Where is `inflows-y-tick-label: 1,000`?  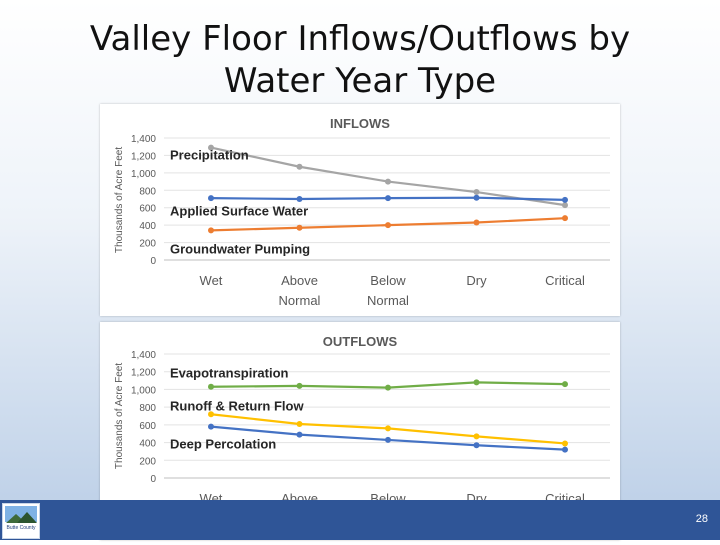
inflows-y-tick-label: 1,000 is located at coordinates (143, 174).